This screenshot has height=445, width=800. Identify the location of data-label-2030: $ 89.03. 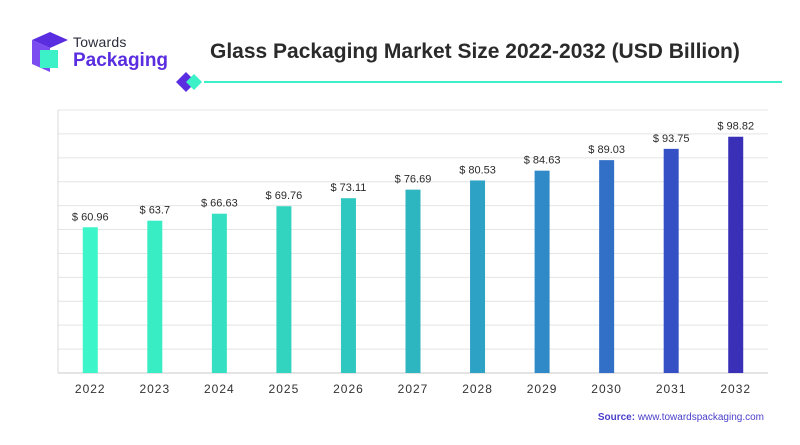
(606, 150).